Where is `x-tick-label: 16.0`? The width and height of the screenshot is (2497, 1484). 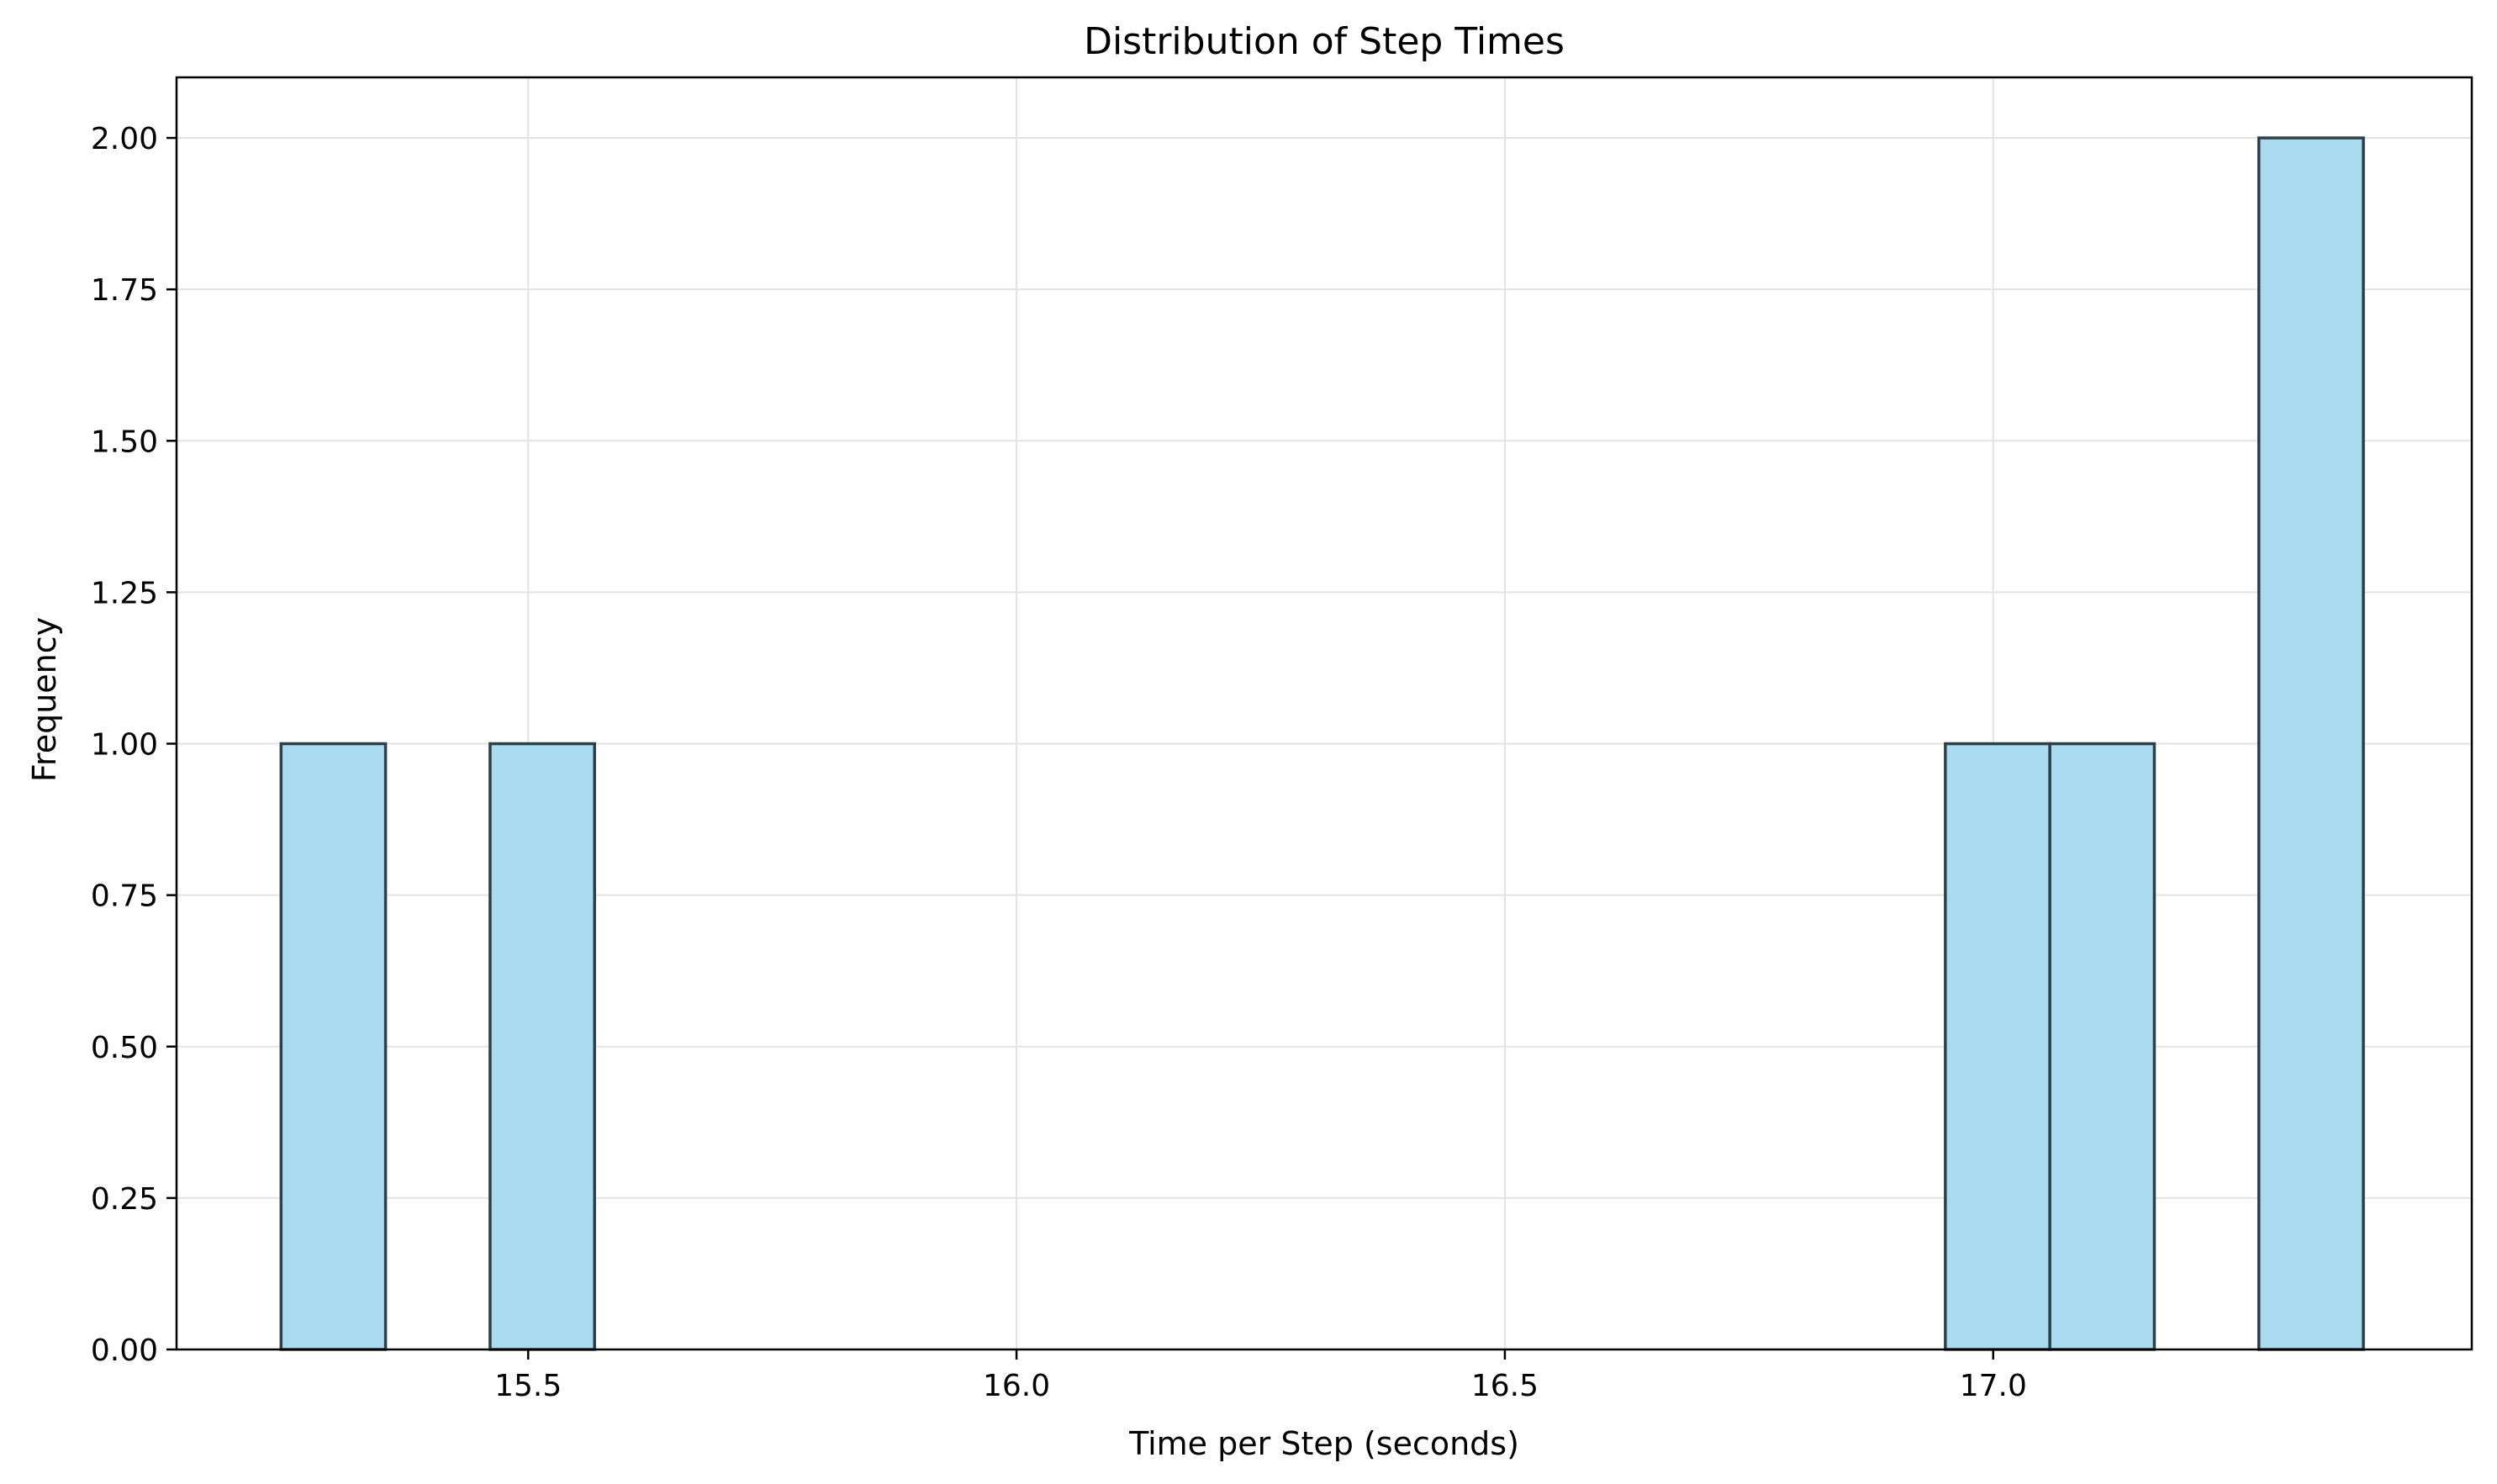
x-tick-label: 16.0 is located at coordinates (1016, 1386).